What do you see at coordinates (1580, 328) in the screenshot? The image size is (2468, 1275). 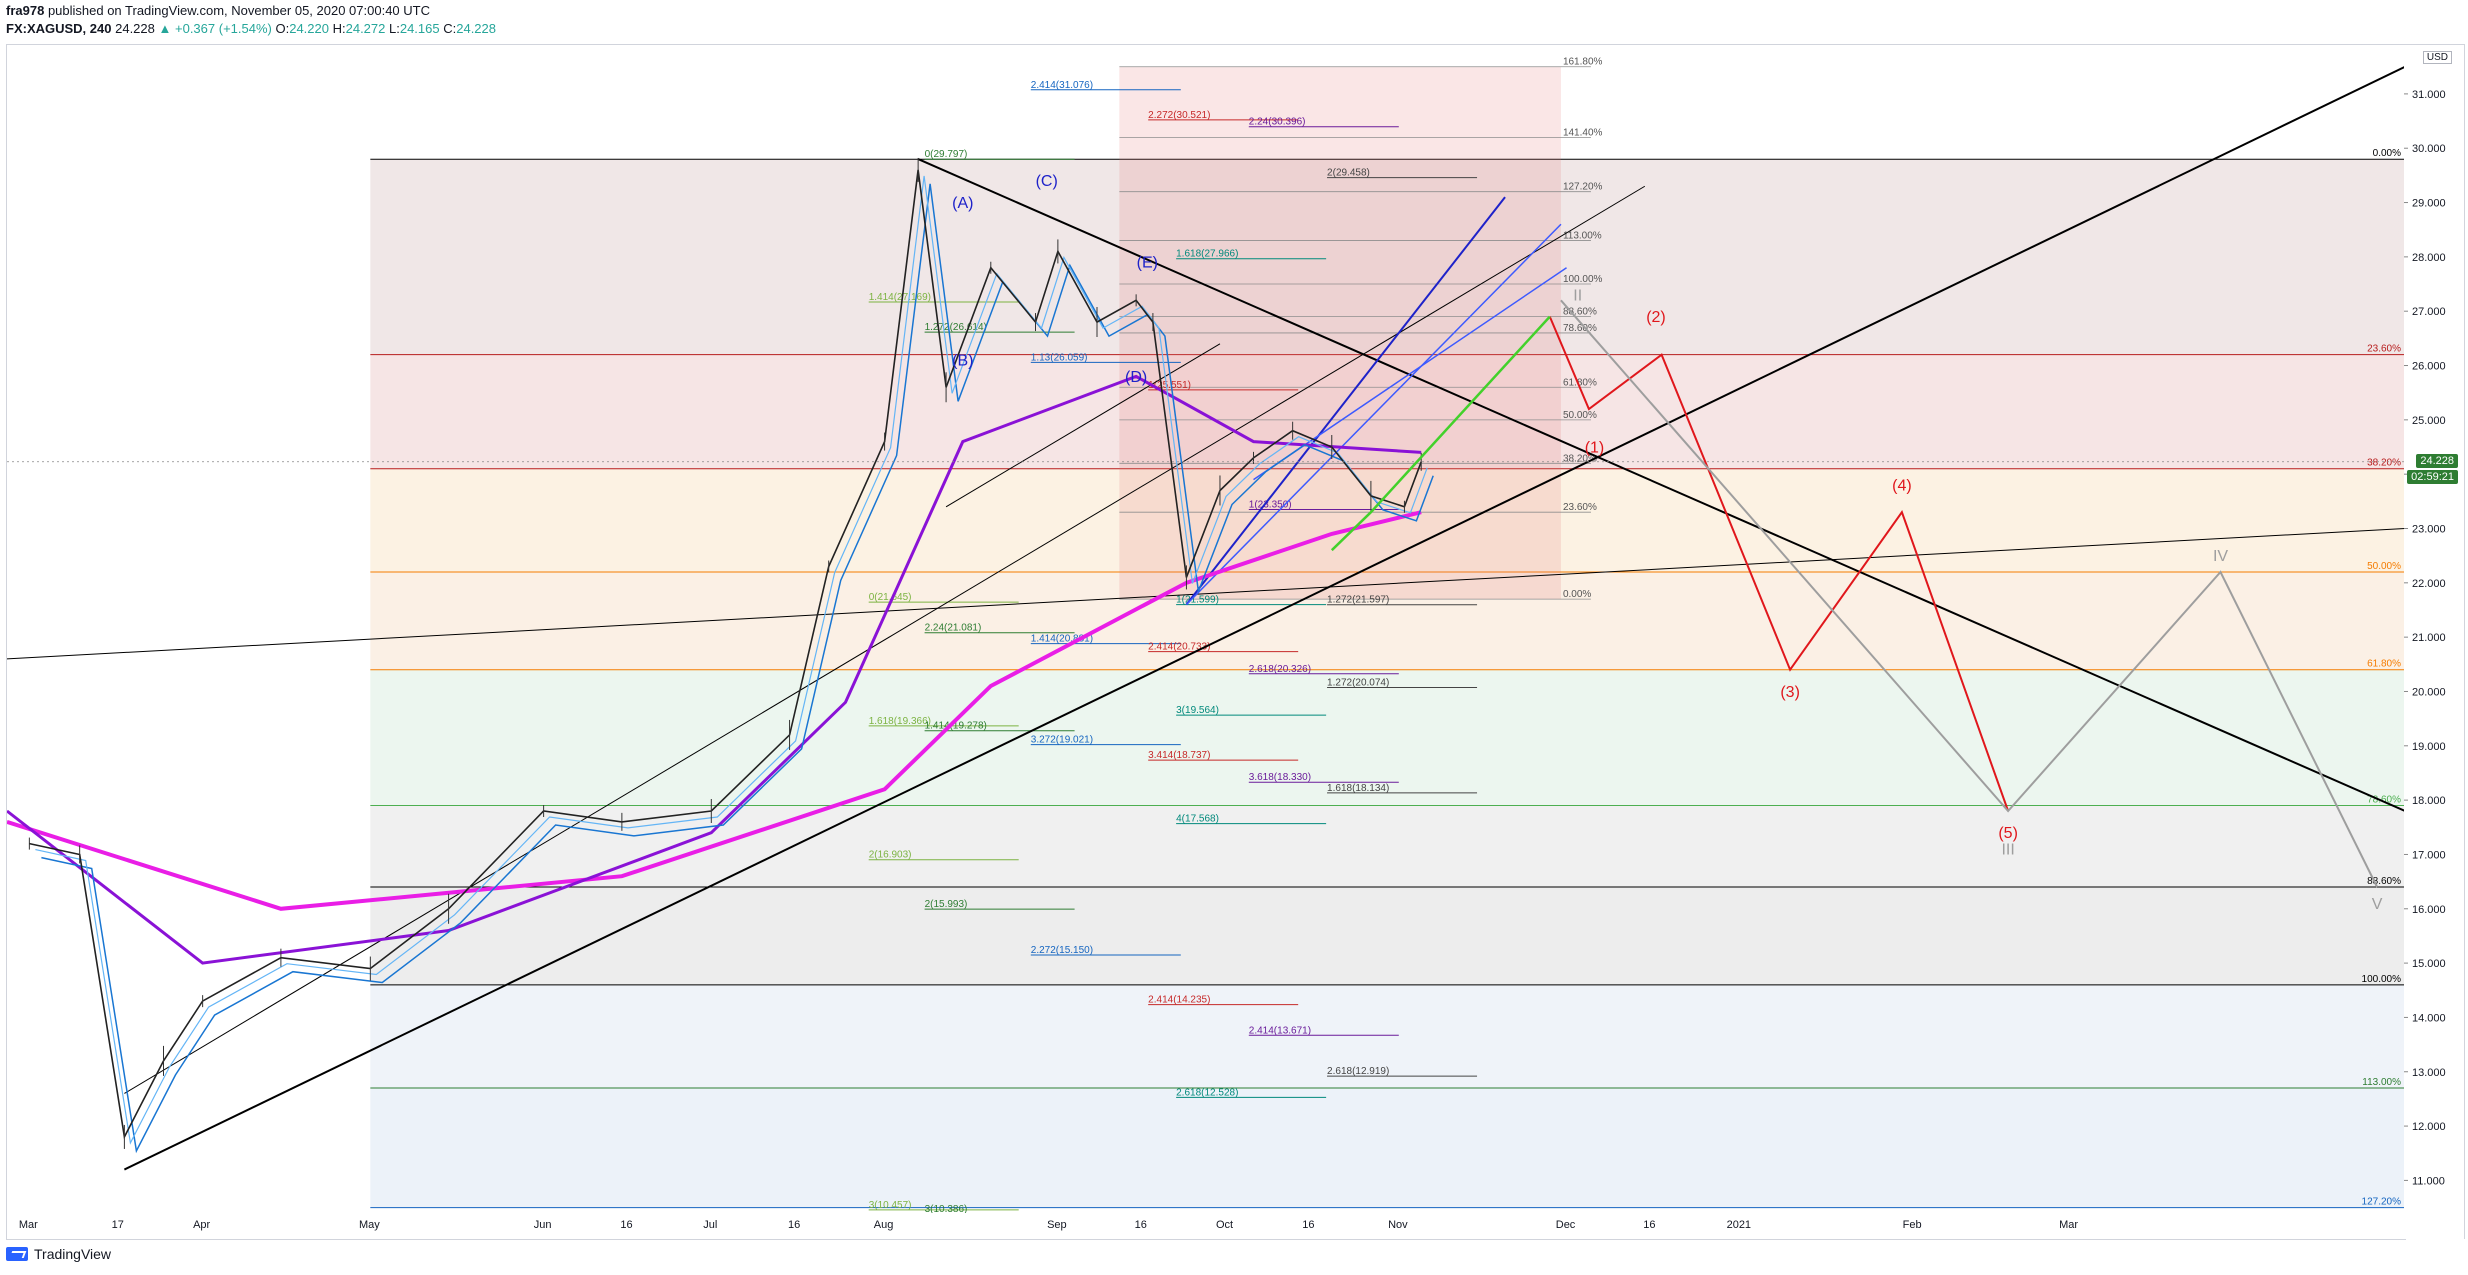 I see `fib-box-label: 78.60%` at bounding box center [1580, 328].